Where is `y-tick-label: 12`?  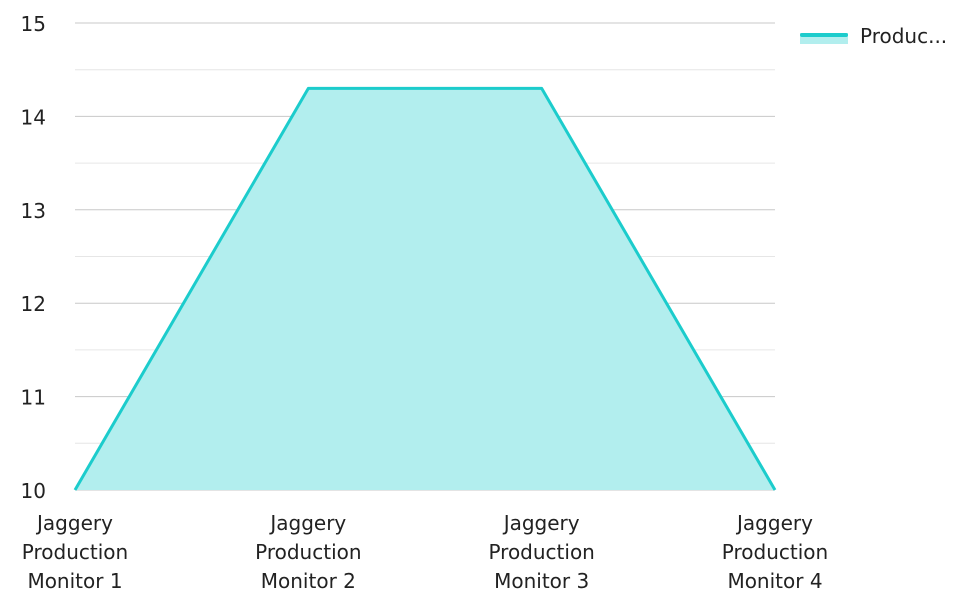 y-tick-label: 12 is located at coordinates (33, 304).